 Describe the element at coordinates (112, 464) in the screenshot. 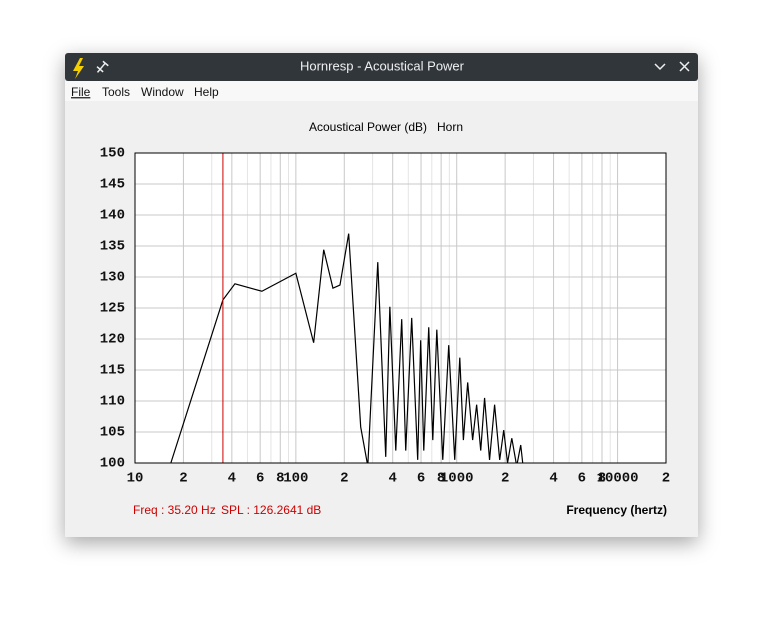

I see `y-tick-label: 100` at that location.